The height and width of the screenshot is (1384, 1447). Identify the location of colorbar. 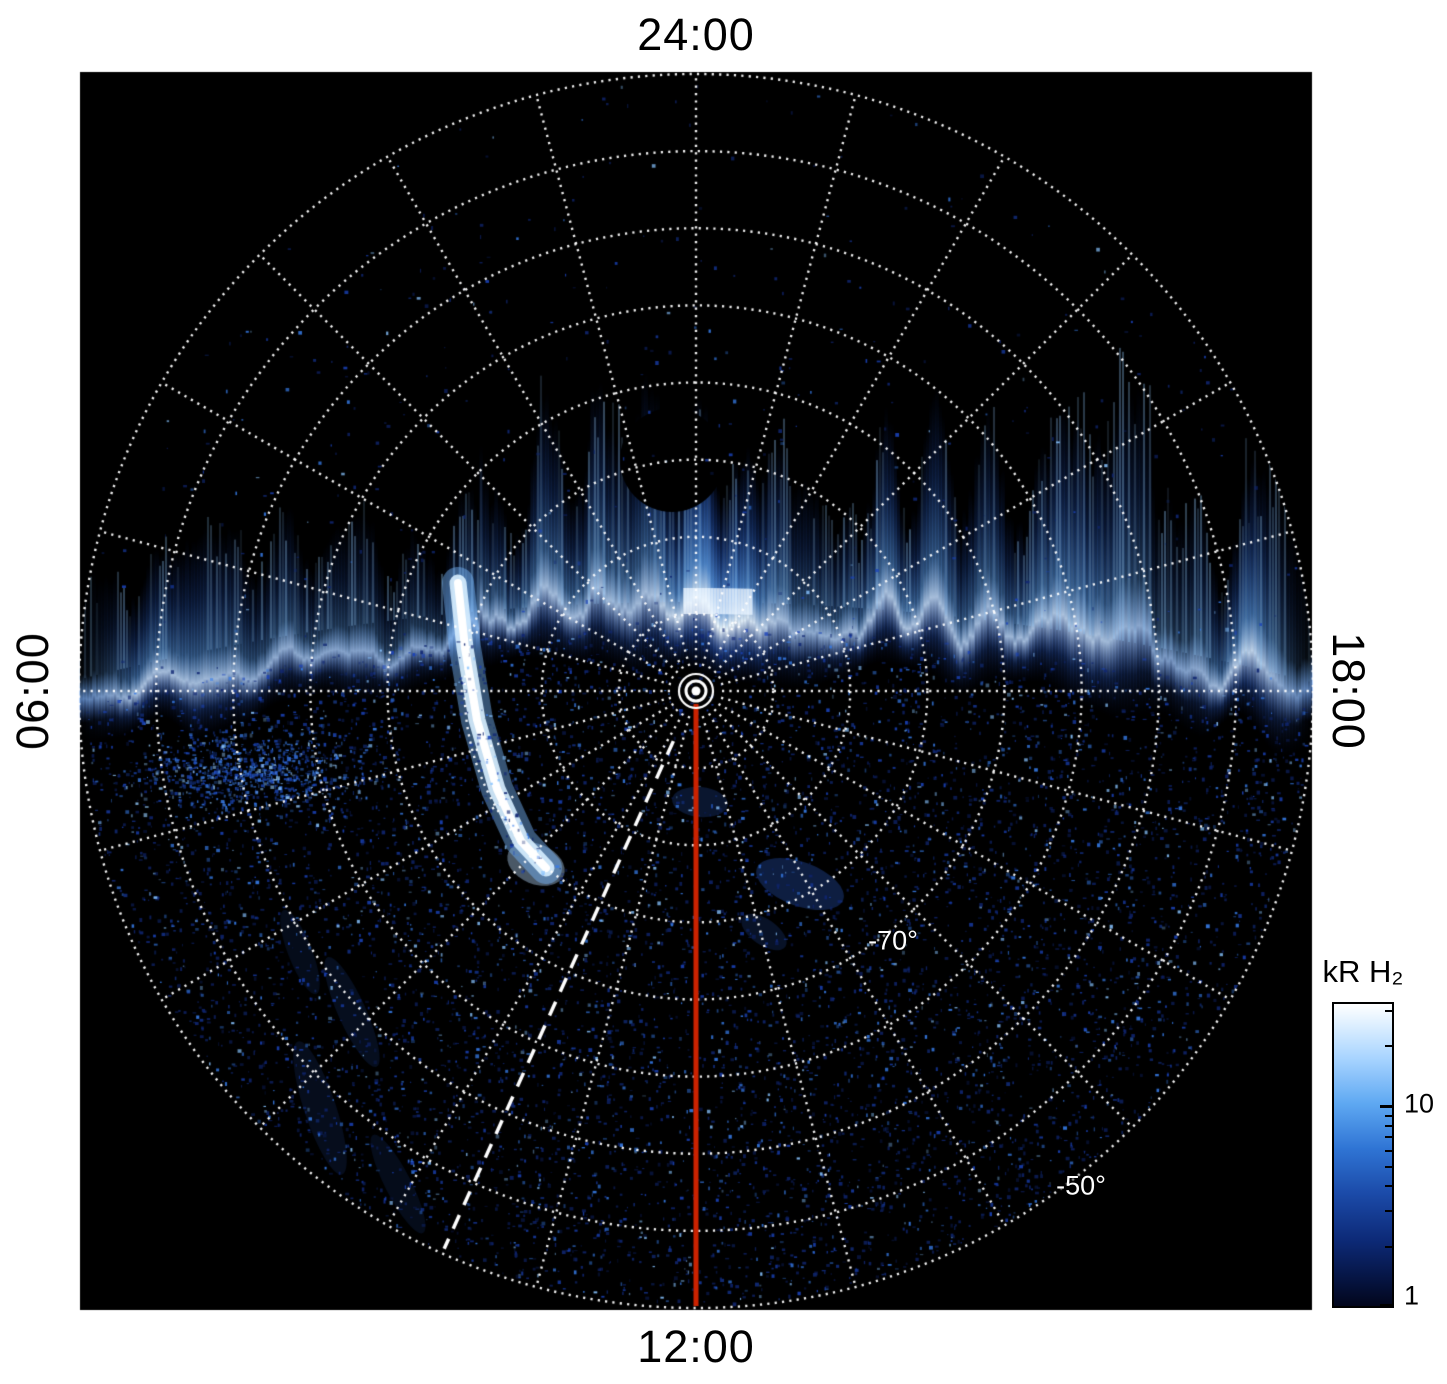
(1363, 1155).